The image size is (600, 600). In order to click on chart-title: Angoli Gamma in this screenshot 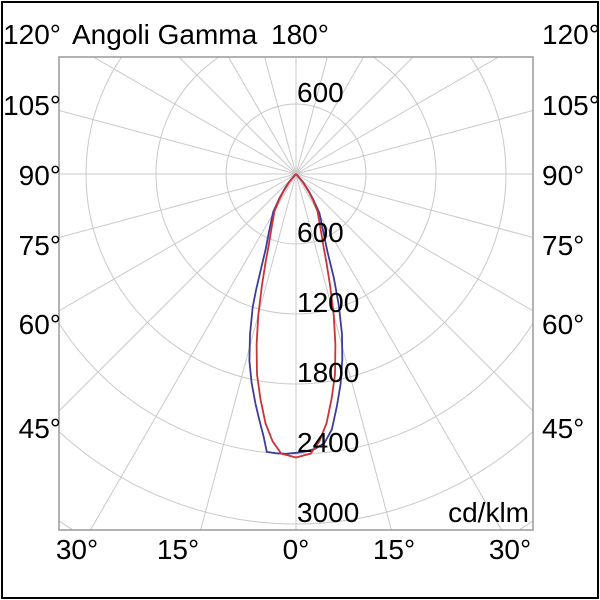, I will do `click(165, 34)`.